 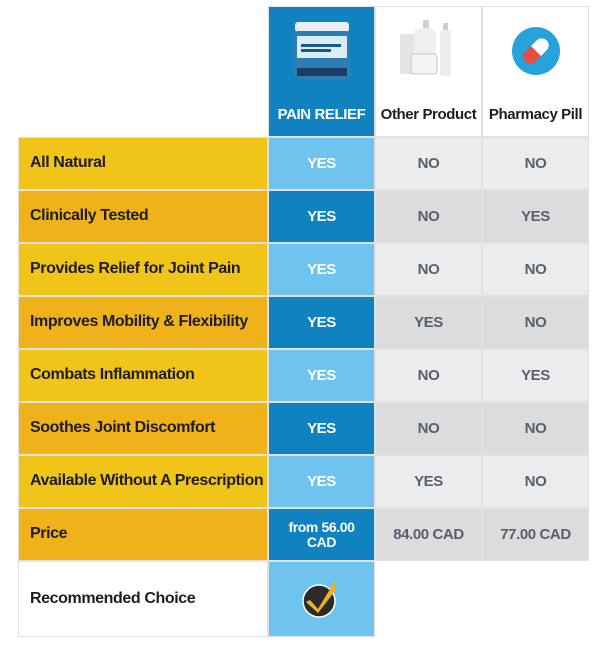 I want to click on checkmark-badge-icon, so click(x=322, y=599).